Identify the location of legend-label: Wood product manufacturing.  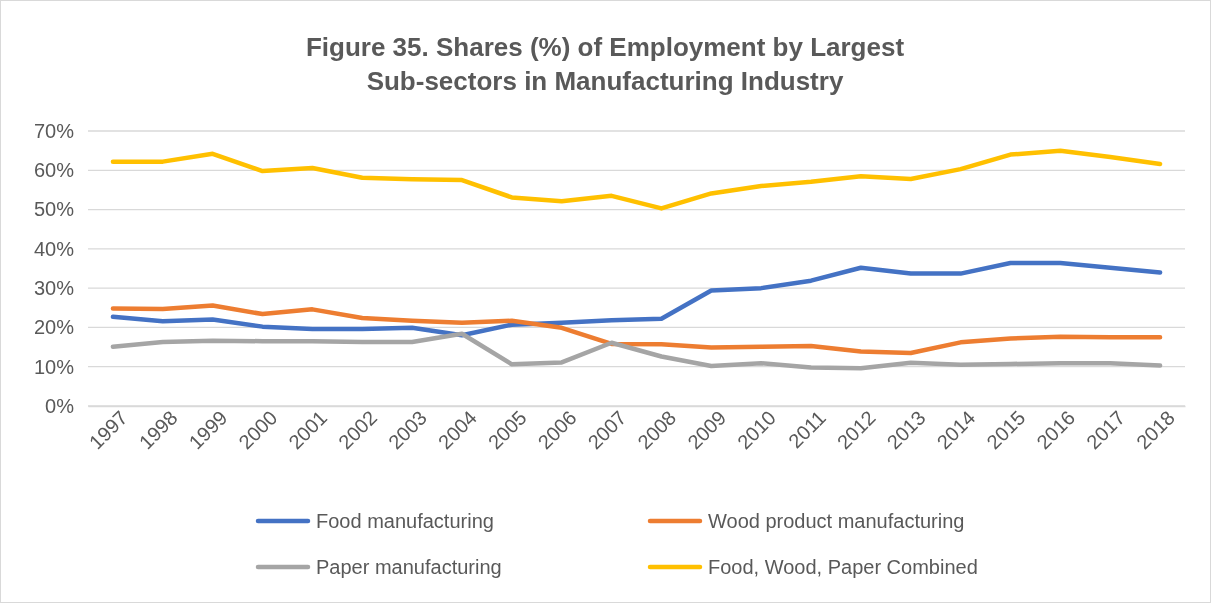
(836, 521).